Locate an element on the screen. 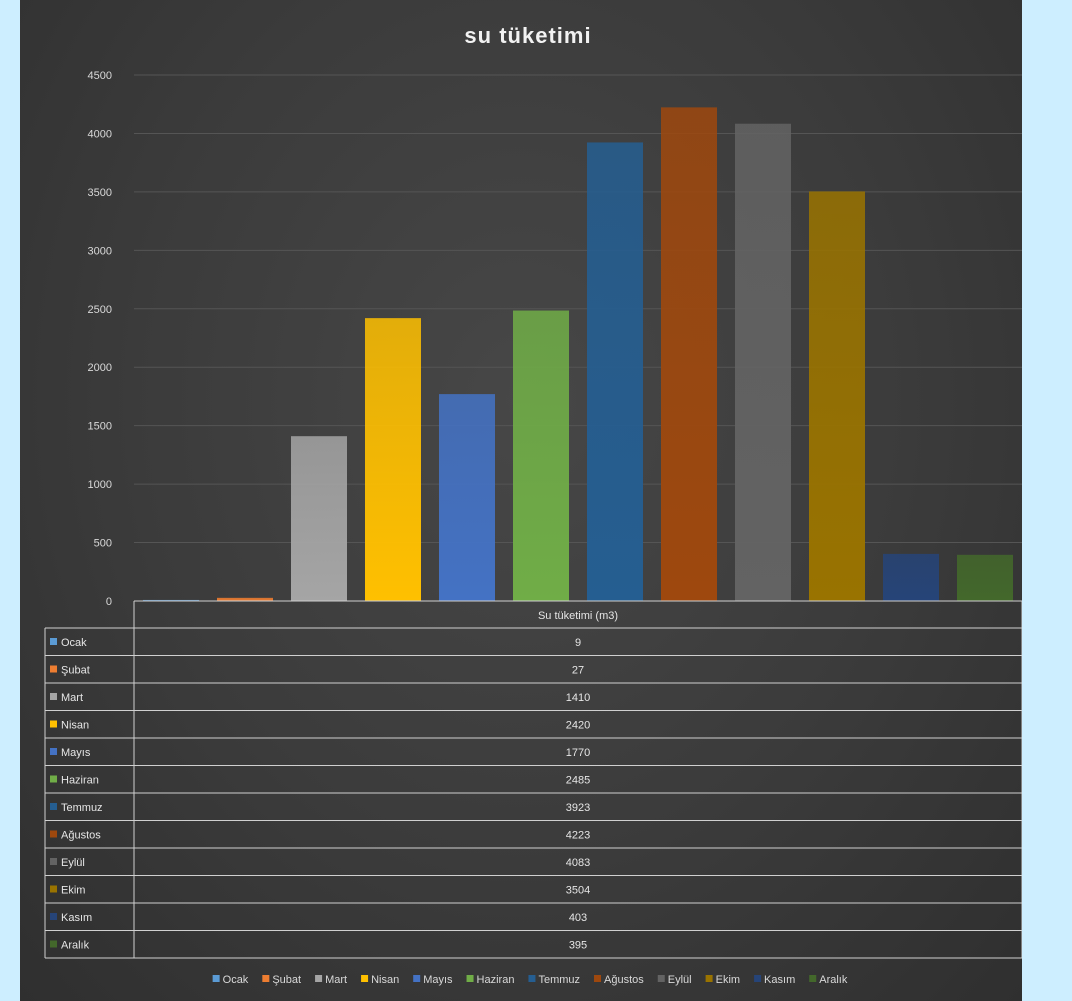  legend-item-şubat: Şubat is located at coordinates (281, 980).